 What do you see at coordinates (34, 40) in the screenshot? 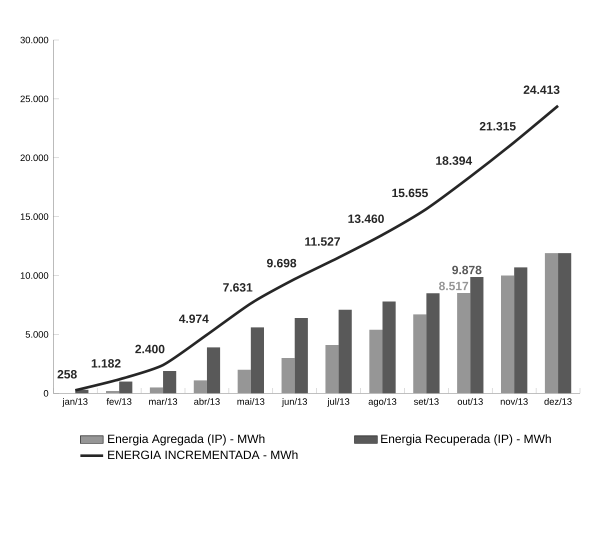
I see `y-tick-label: 30.000` at bounding box center [34, 40].